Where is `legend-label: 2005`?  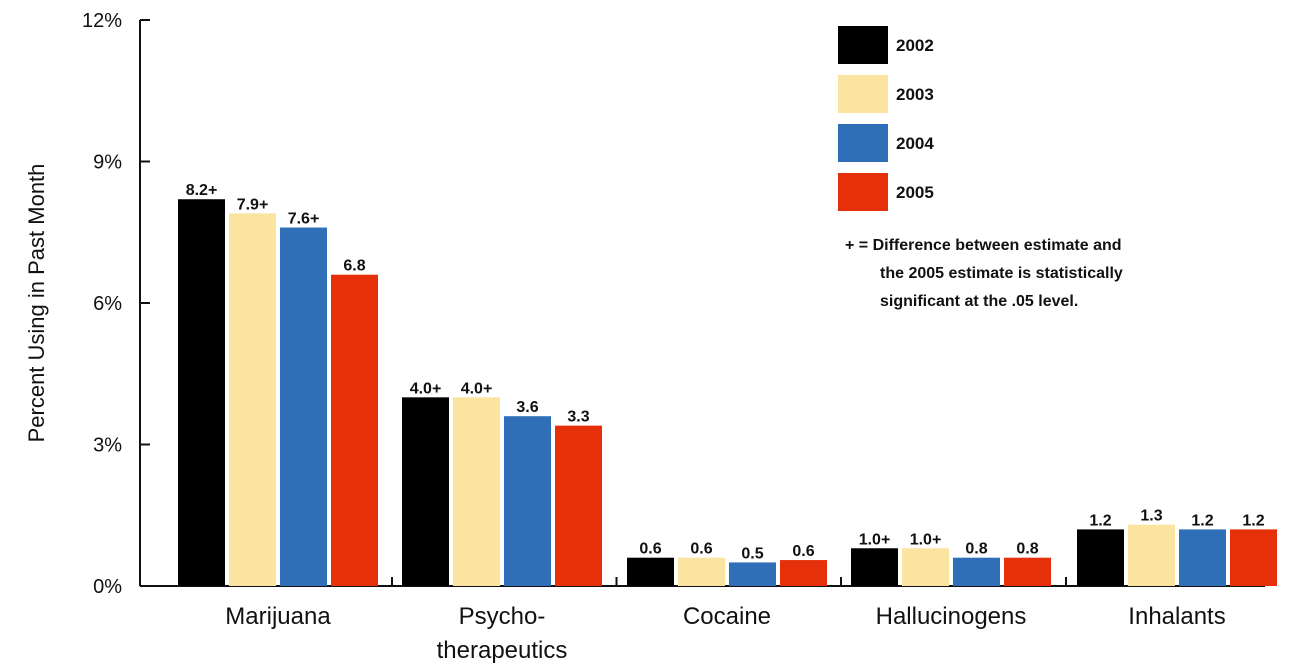 legend-label: 2005 is located at coordinates (915, 192).